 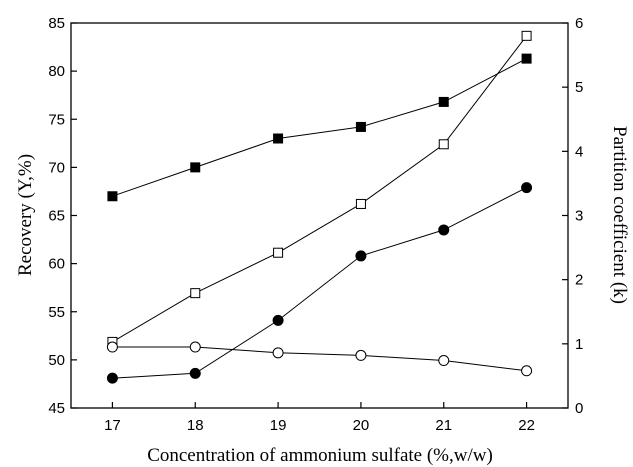 What do you see at coordinates (278, 425) in the screenshot?
I see `x-tick-label: 19` at bounding box center [278, 425].